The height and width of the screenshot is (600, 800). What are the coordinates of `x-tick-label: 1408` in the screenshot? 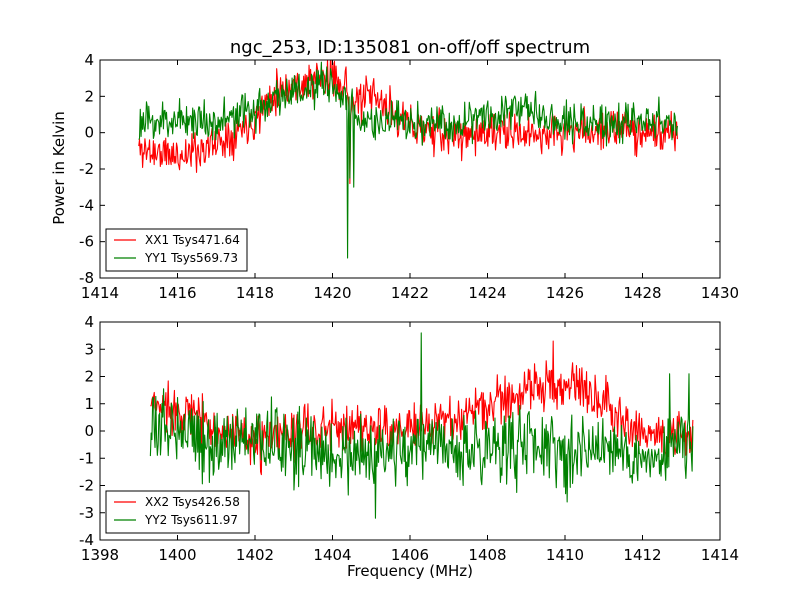 It's located at (487, 555).